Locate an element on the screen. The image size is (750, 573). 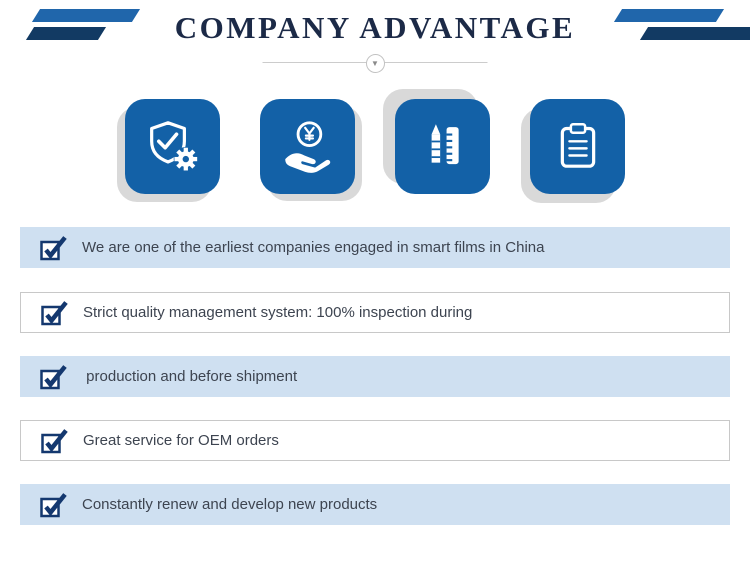
advantage-row: production and before shipment is located at coordinates (375, 376).